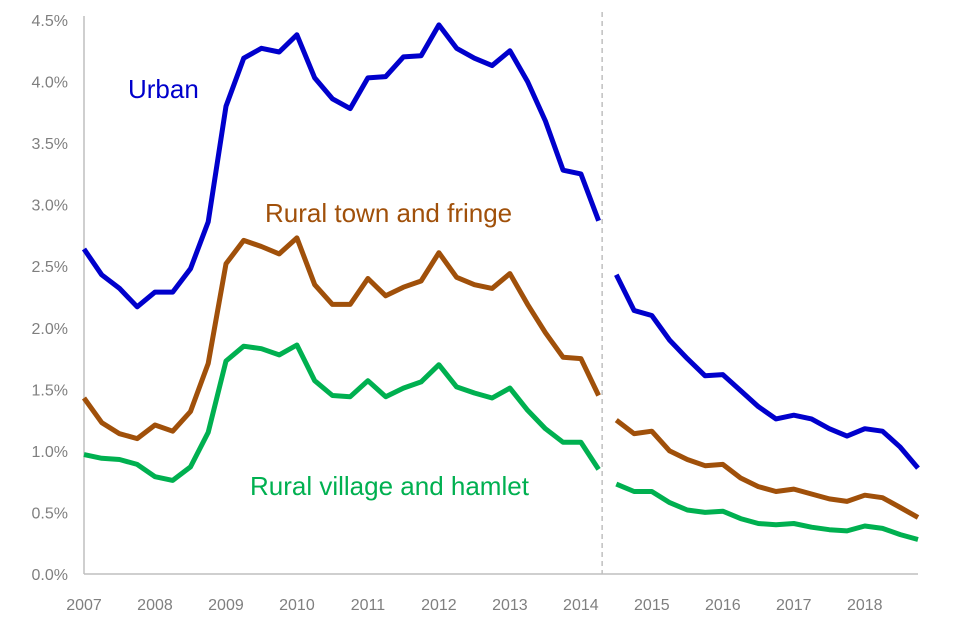 The height and width of the screenshot is (640, 960). I want to click on rural-village-label: Rural village and hamlet, so click(390, 486).